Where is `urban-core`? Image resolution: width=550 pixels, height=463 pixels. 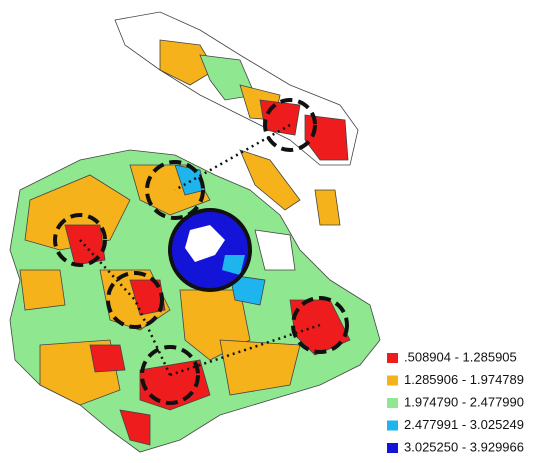
urban-core is located at coordinates (210, 250).